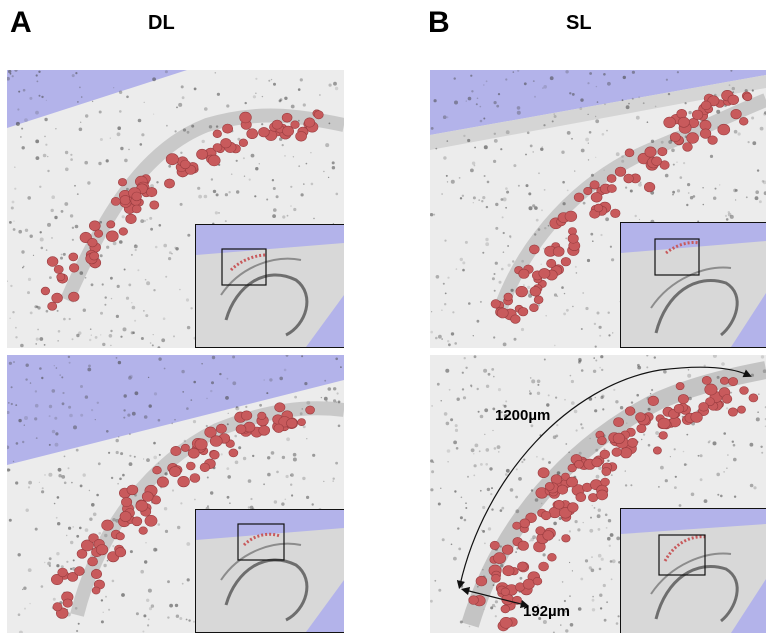 This screenshot has height=636, width=773. What do you see at coordinates (579, 23) in the screenshot?
I see `condition-label-sl: SL` at bounding box center [579, 23].